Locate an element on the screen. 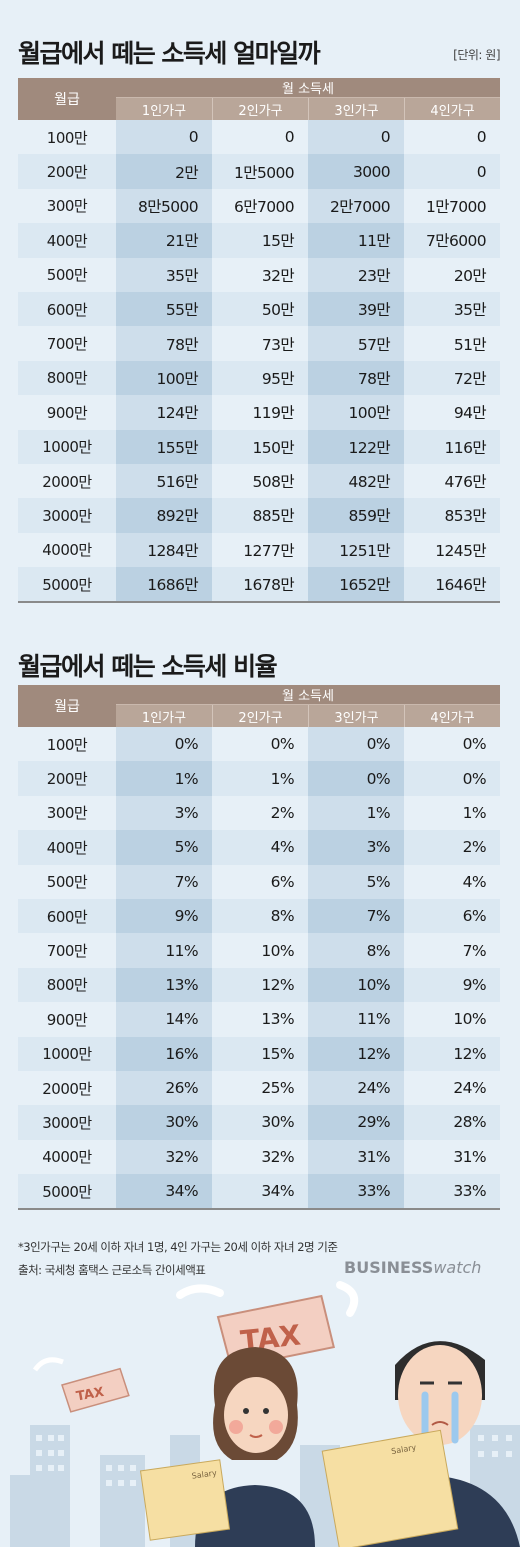 The image size is (520, 1547). table-row: 1000만 16% 15% 12% 12% is located at coordinates (259, 1053).